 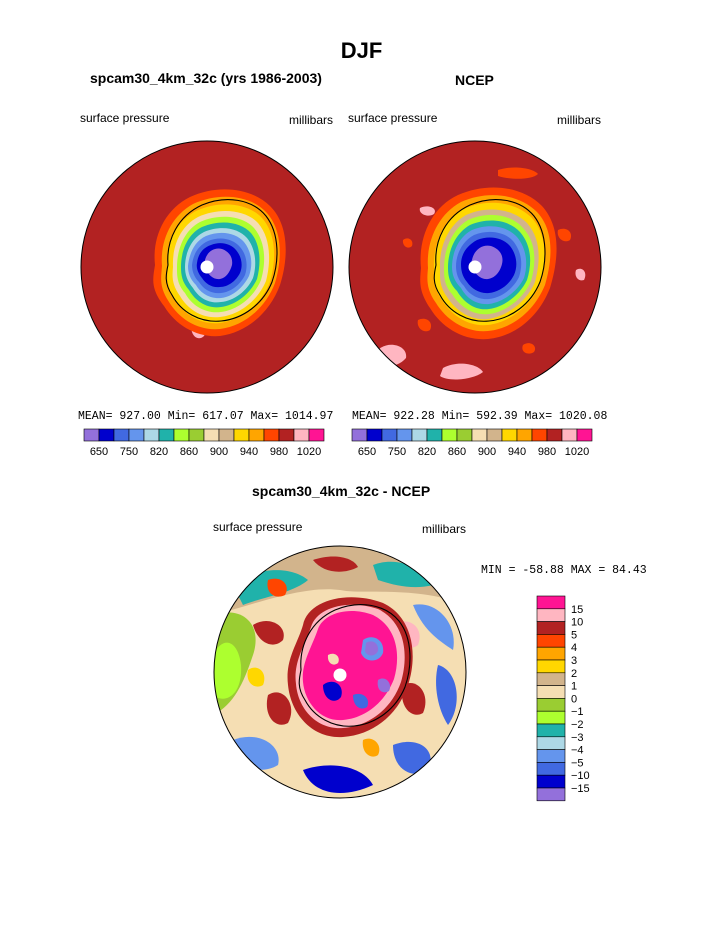 I want to click on colorbar-model-tick-label: 980, so click(x=279, y=452).